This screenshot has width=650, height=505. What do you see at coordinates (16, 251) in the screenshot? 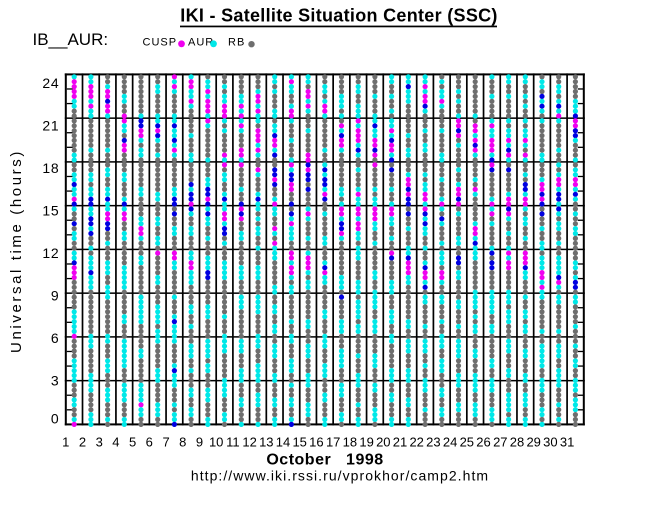
I see `svg-text: Universal time (hours)` at bounding box center [16, 251].